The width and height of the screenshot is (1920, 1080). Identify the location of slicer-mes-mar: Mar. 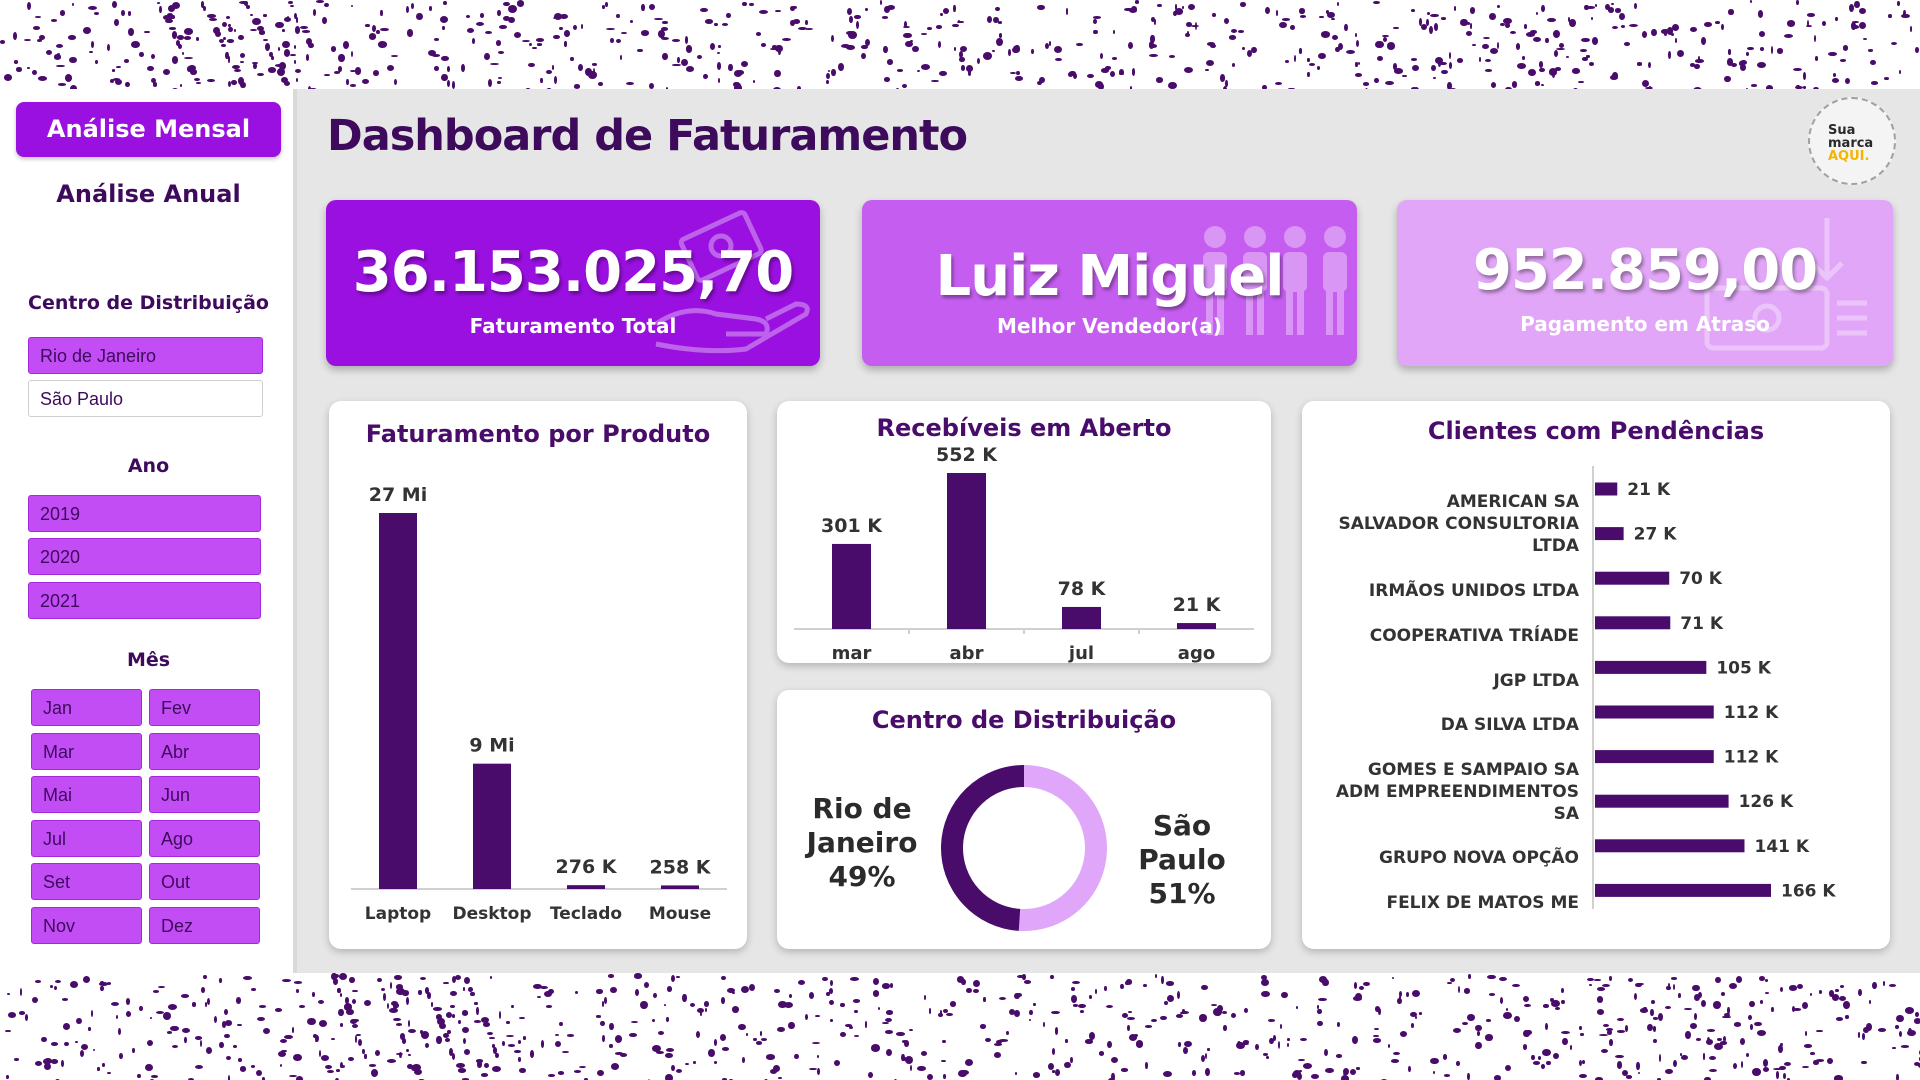
(86, 751).